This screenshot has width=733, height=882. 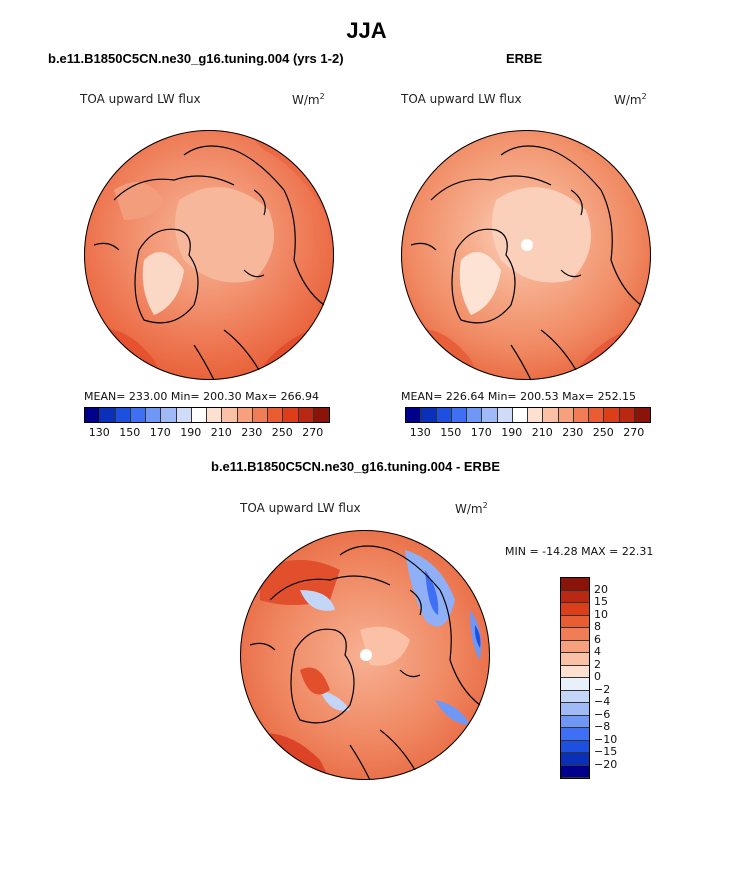 I want to click on colorbar-tick-label: 20, so click(x=601, y=589).